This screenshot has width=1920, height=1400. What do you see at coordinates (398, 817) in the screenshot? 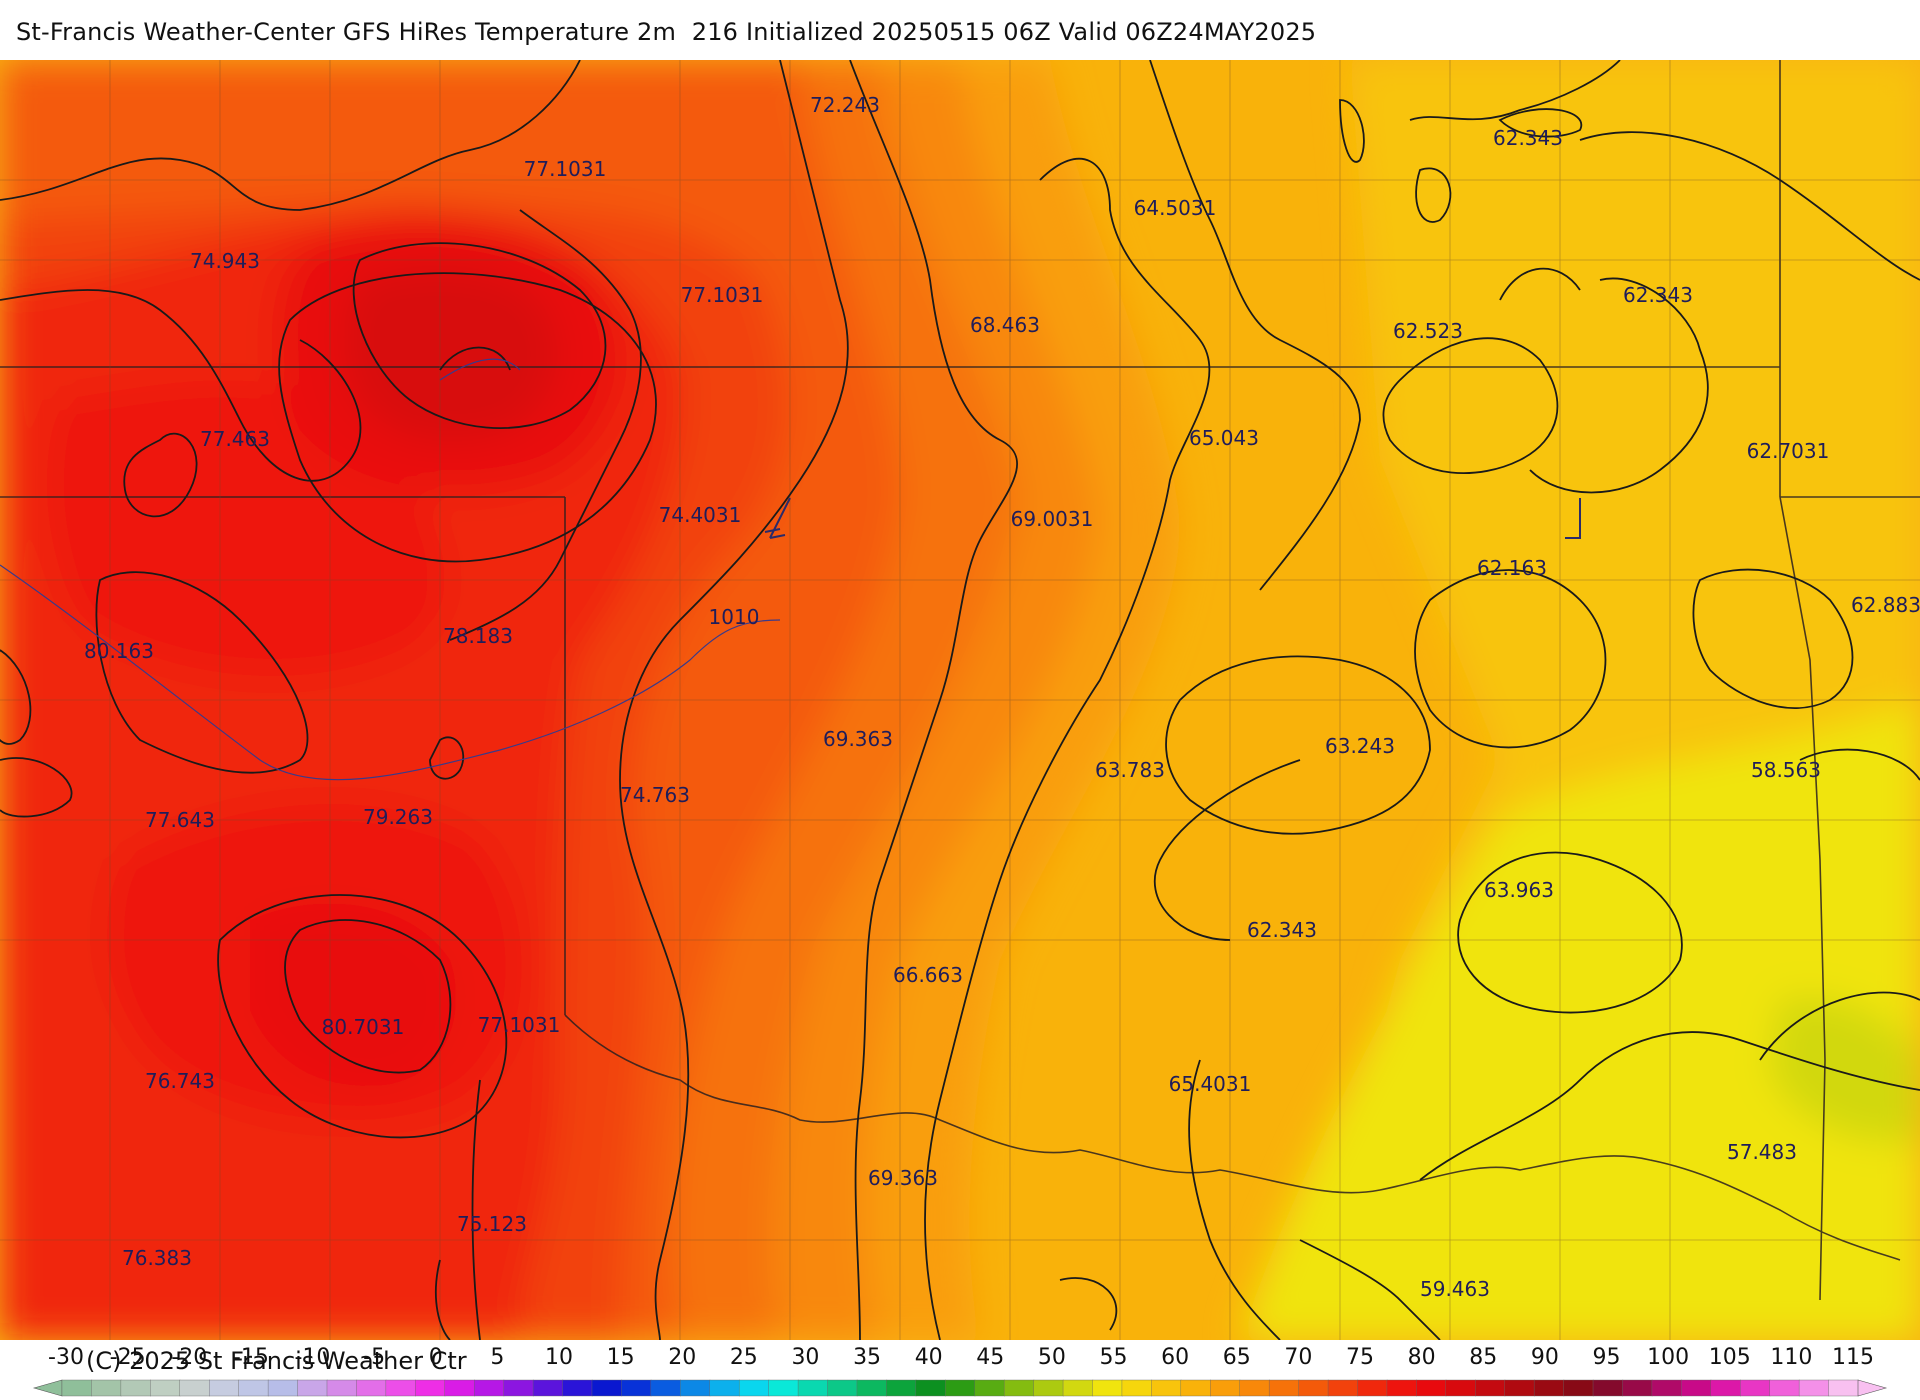
I see `temperature-value-label: 79.263` at bounding box center [398, 817].